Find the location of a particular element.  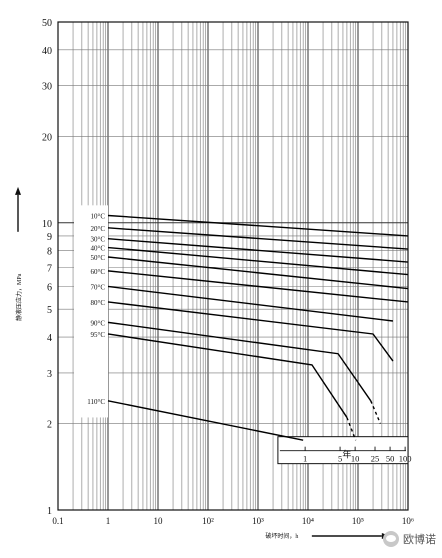

years-tick-label: 10 is located at coordinates (355, 459).